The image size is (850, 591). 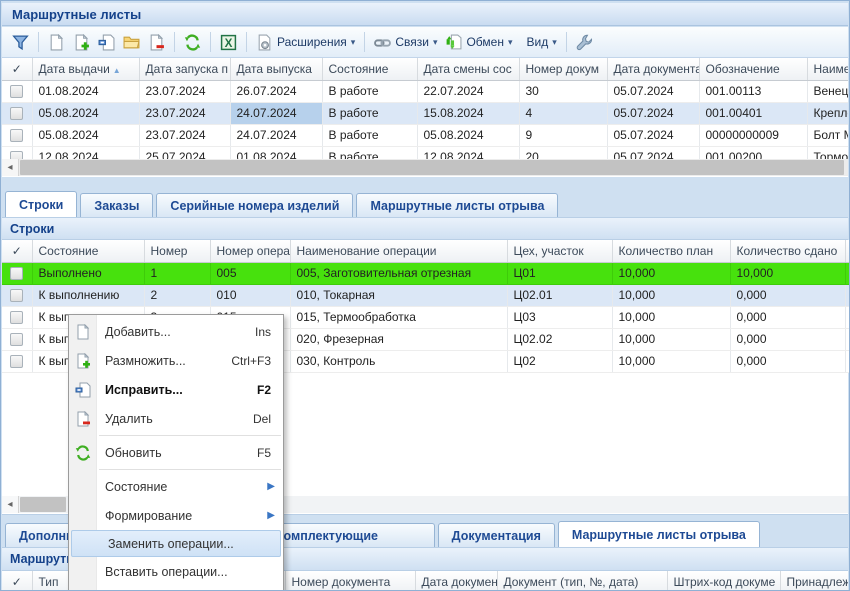 I want to click on cell: 01.08.2024, so click(x=86, y=91).